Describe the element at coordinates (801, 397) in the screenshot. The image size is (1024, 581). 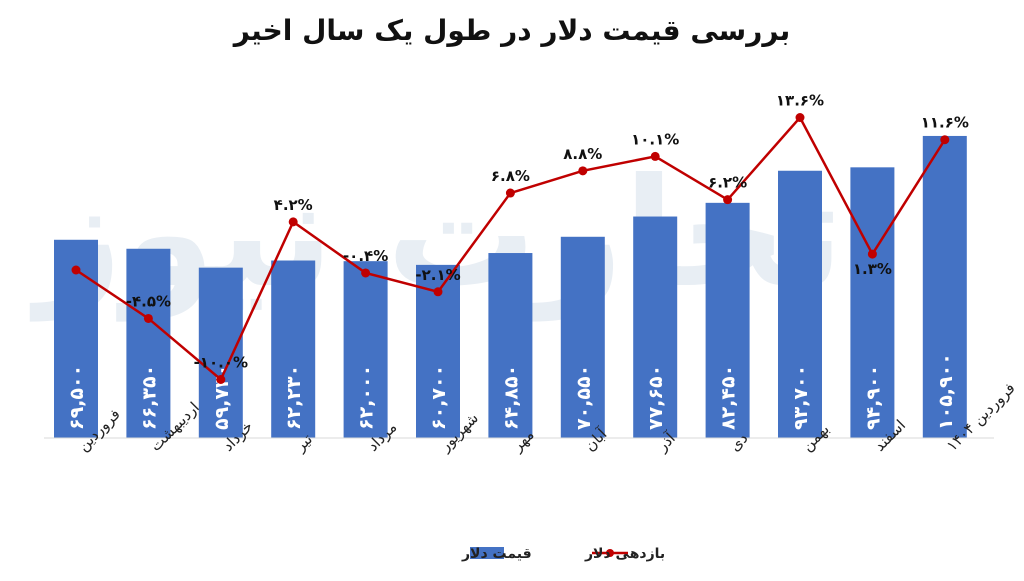
I see `bar-value-label: ۹۳,۷۰۰` at that location.